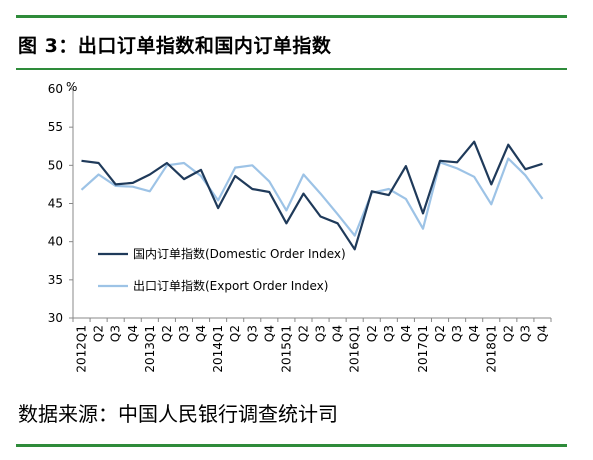  I want to click on bottom-rule, so click(291, 445).